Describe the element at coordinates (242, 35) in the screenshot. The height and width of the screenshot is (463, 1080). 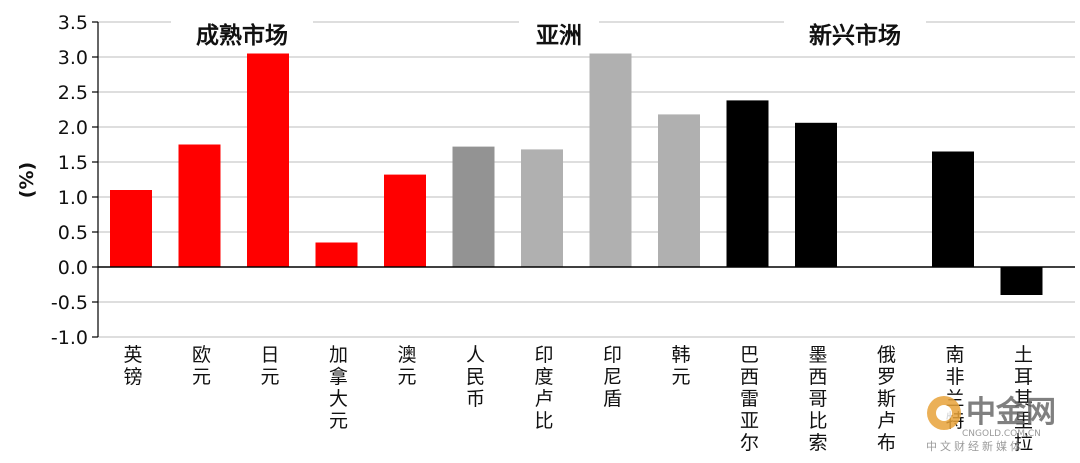
I see `group-label: 成熟市场` at that location.